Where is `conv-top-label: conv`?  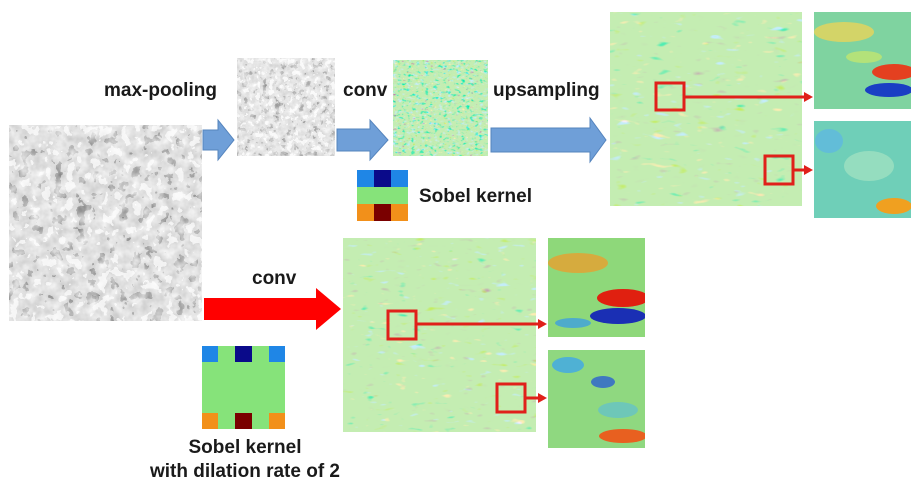 conv-top-label: conv is located at coordinates (365, 90).